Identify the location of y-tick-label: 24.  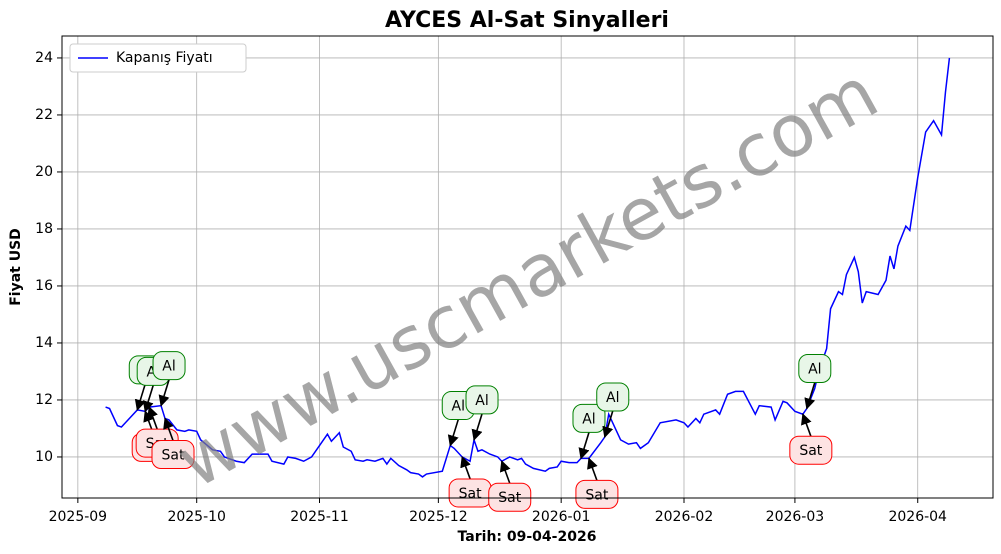
(44, 58).